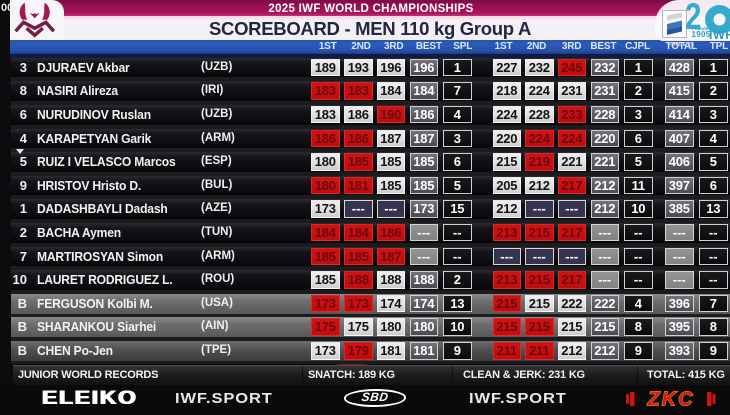 Image resolution: width=730 pixels, height=415 pixels. What do you see at coordinates (670, 400) in the screenshot?
I see `svg-text: ZKC` at bounding box center [670, 400].